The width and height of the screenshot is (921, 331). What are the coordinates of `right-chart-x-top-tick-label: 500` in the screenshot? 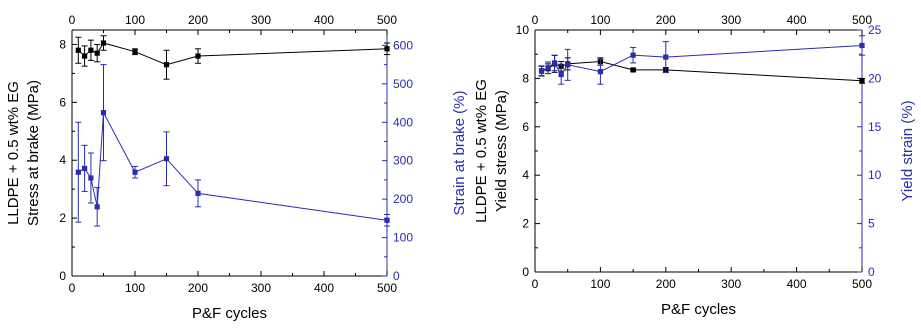 It's located at (862, 20).